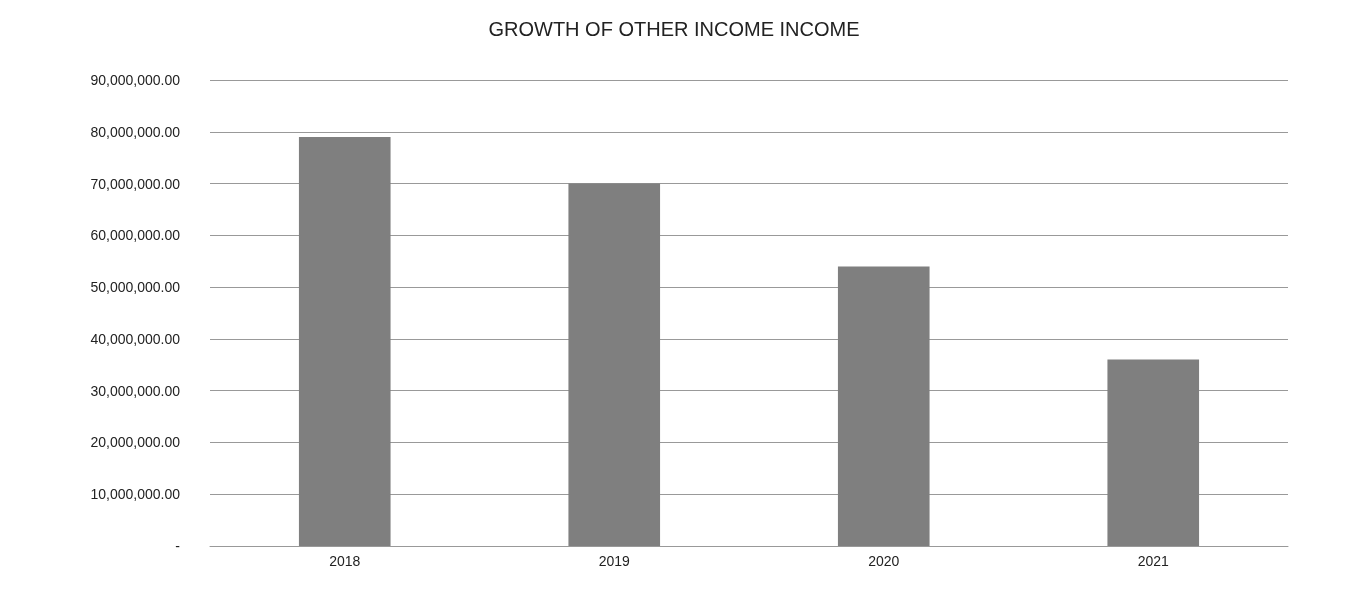 The height and width of the screenshot is (596, 1348). I want to click on chart-title: GROWTH OF OTHER INCOME INCOME, so click(674, 29).